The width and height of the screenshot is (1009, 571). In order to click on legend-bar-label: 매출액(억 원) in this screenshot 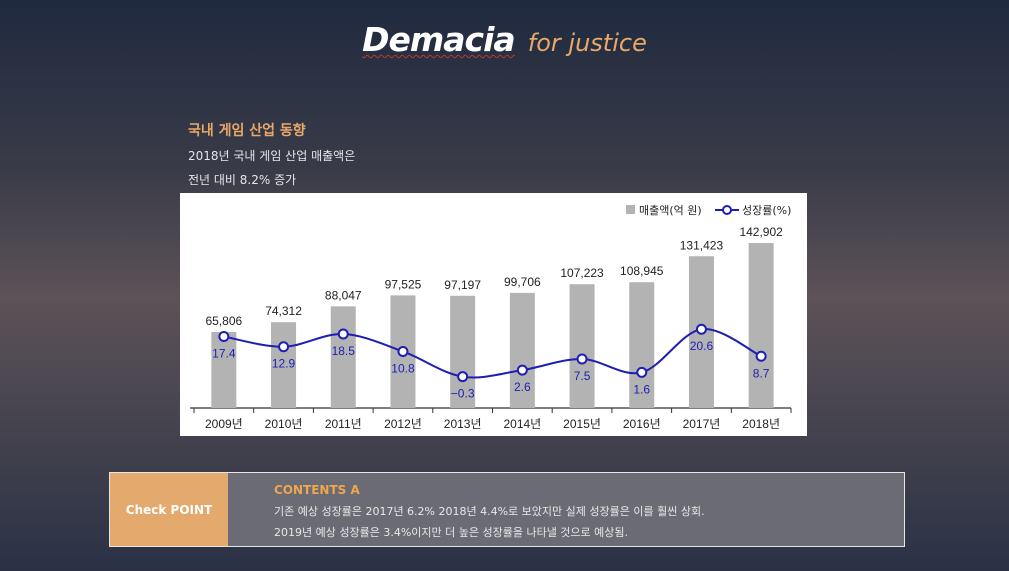, I will do `click(670, 210)`.